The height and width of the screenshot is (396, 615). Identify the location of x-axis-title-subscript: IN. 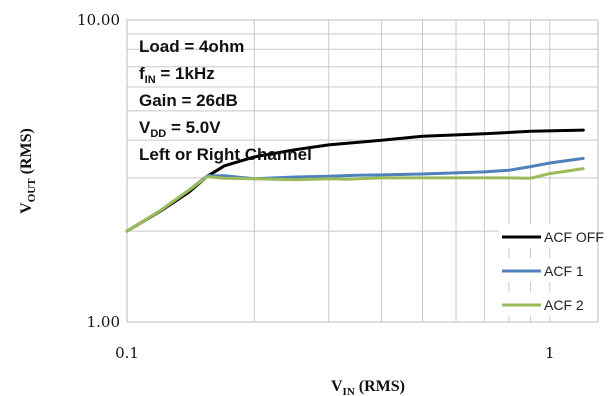
(349, 391).